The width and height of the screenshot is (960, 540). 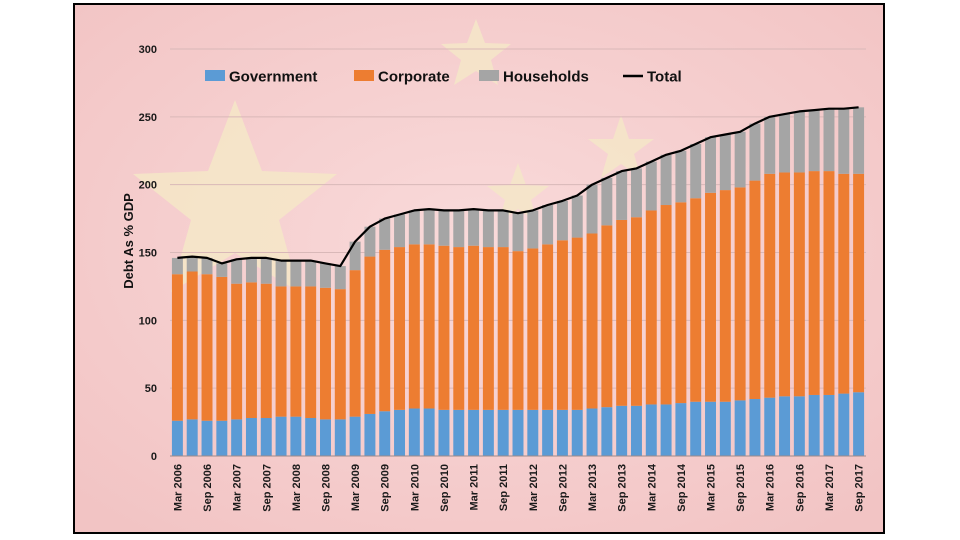 What do you see at coordinates (443, 77) in the screenshot?
I see `legend: Government Corporate Households Total` at bounding box center [443, 77].